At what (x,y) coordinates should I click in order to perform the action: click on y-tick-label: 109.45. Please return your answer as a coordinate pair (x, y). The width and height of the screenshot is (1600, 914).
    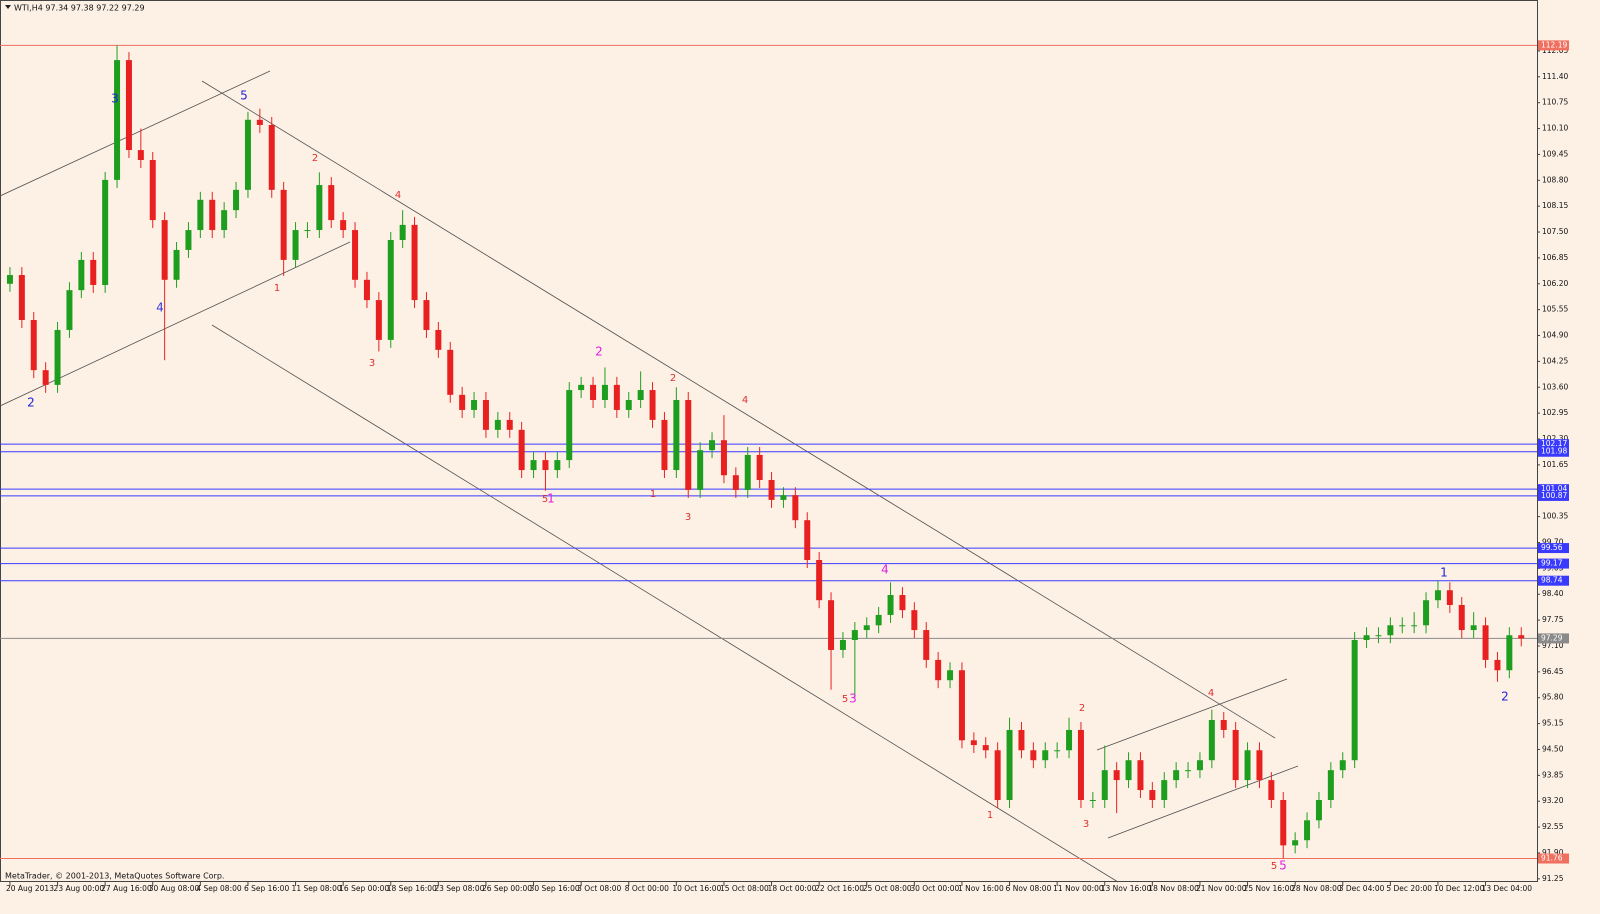
    Looking at the image, I should click on (1555, 153).